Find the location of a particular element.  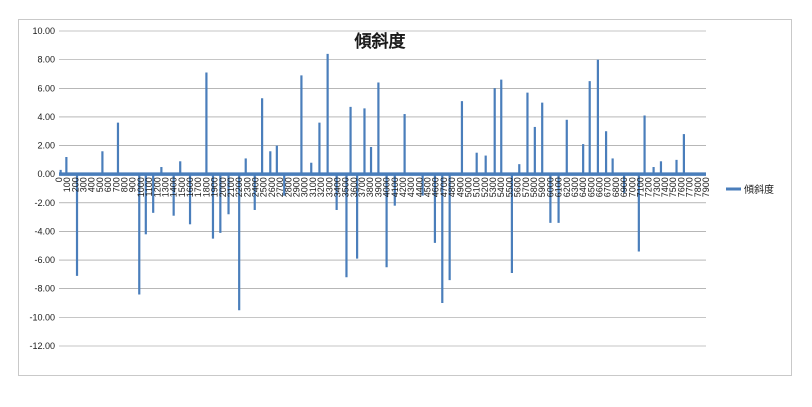

x-tick-label: 2600 is located at coordinates (272, 187).